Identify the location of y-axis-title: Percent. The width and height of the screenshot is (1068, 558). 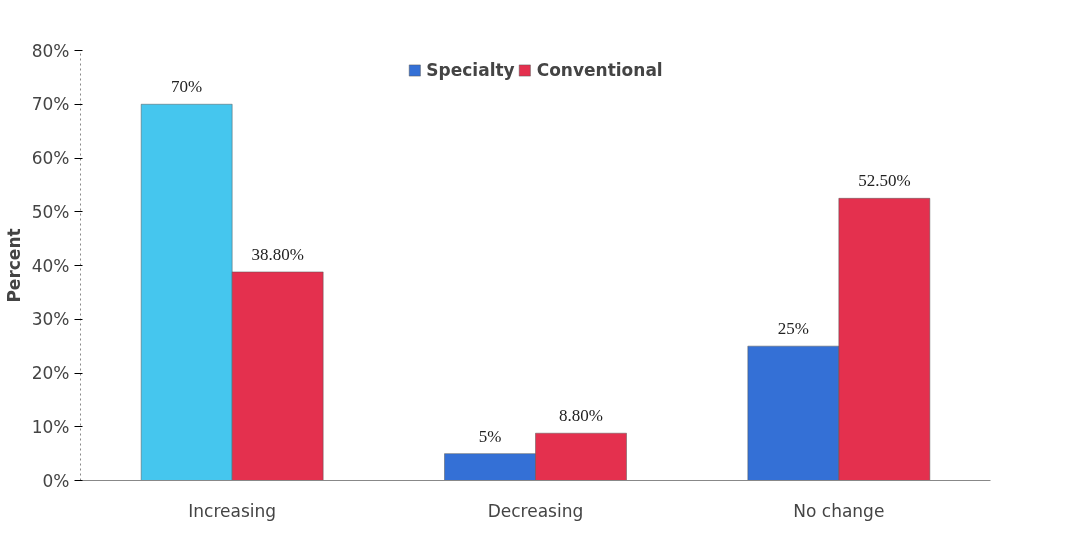
(13, 265).